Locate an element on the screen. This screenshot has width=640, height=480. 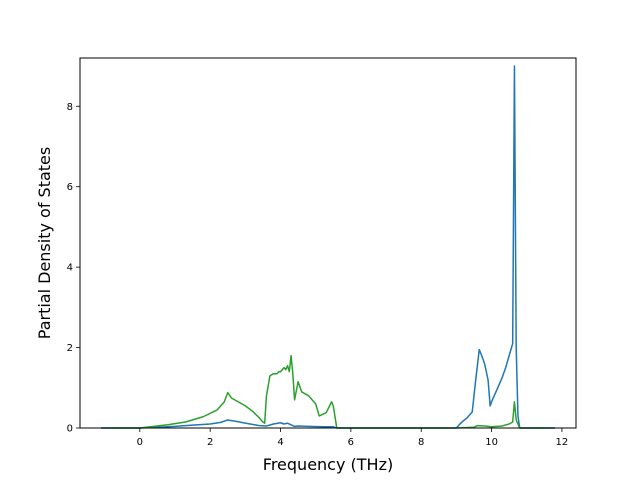
x-tick-label: 2 is located at coordinates (210, 442).